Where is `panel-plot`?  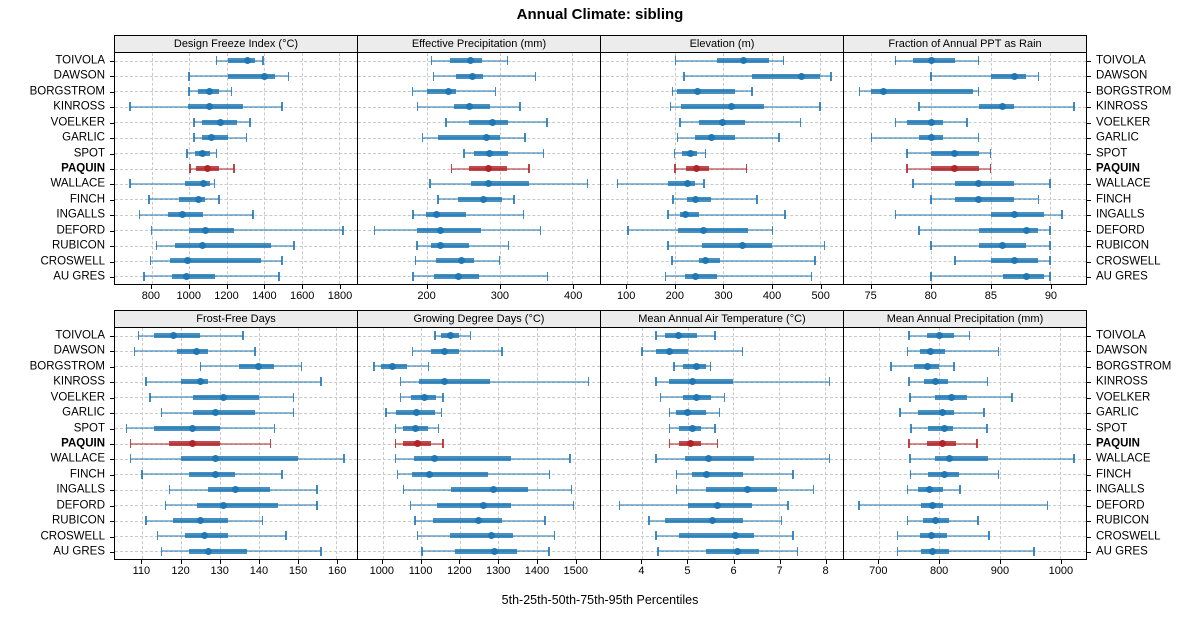
panel-plot is located at coordinates (236, 444).